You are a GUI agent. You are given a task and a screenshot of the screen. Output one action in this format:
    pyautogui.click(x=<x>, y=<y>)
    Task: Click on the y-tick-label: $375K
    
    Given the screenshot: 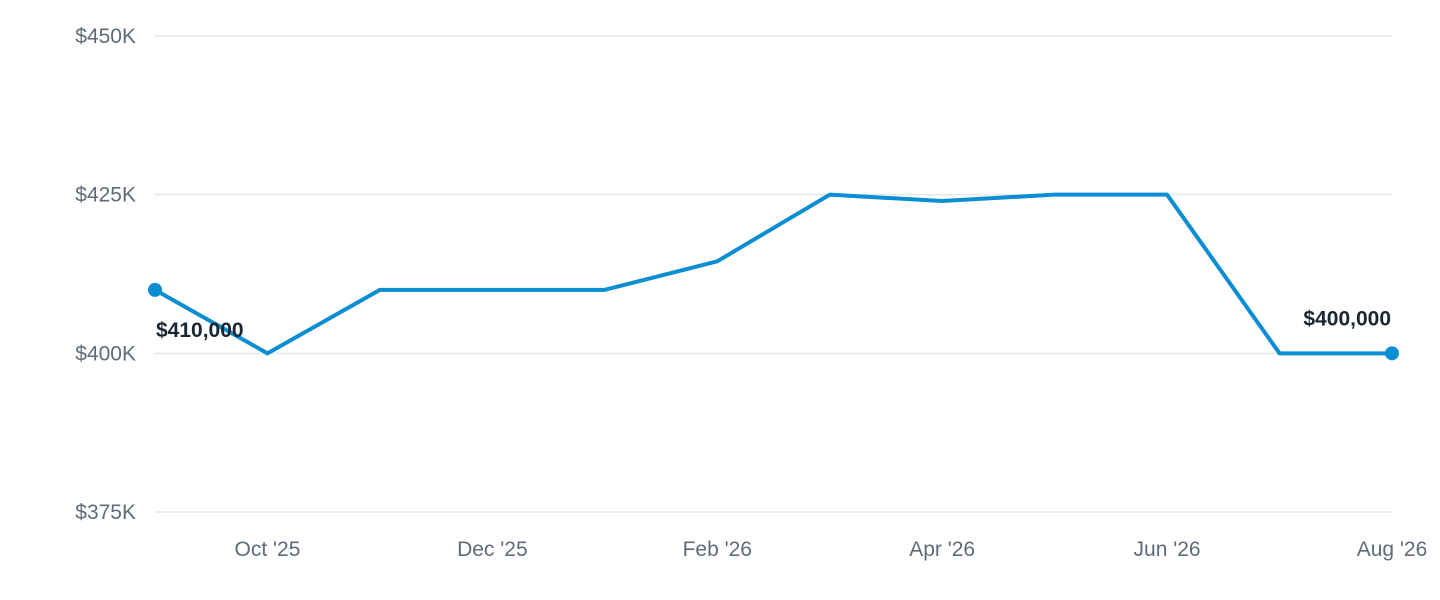 What is the action you would take?
    pyautogui.click(x=105, y=512)
    